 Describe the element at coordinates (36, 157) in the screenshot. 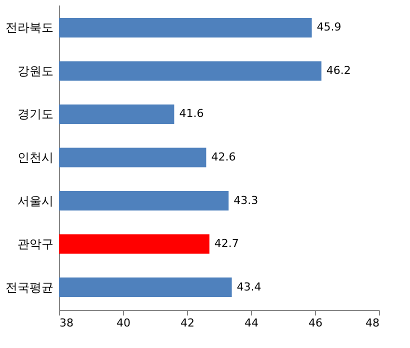

I see `y-tick-label: 인천시` at that location.